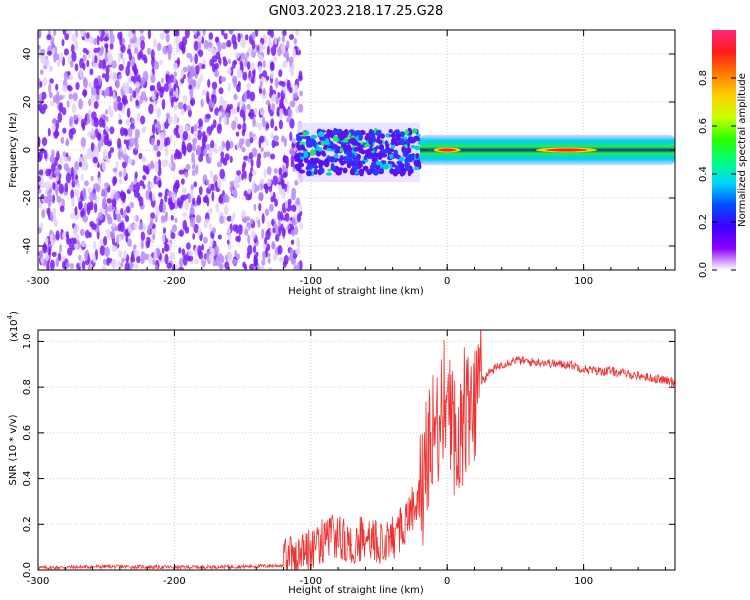 The image size is (750, 600). I want to click on x-tick-label: -300, so click(38, 581).